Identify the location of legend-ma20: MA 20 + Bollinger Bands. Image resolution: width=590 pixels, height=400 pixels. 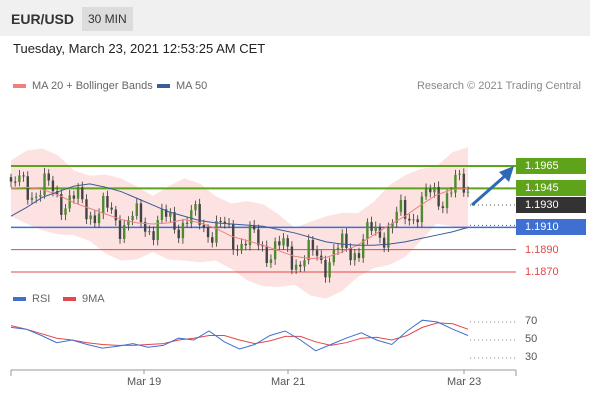
(83, 86).